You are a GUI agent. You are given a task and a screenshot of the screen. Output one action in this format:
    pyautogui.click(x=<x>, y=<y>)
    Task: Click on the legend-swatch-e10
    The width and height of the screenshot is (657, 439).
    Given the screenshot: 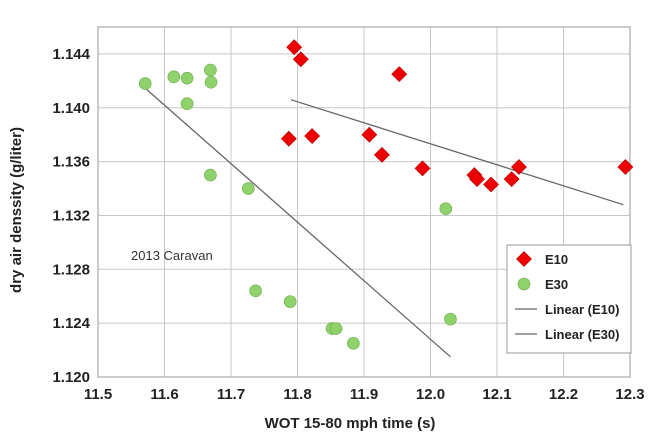 What is the action you would take?
    pyautogui.click(x=524, y=259)
    